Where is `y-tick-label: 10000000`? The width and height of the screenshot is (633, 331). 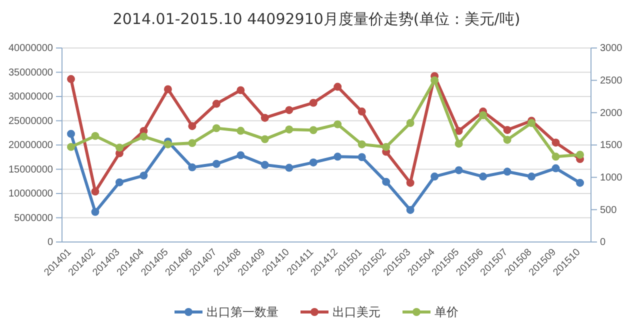 y-tick-label: 10000000 is located at coordinates (31, 194).